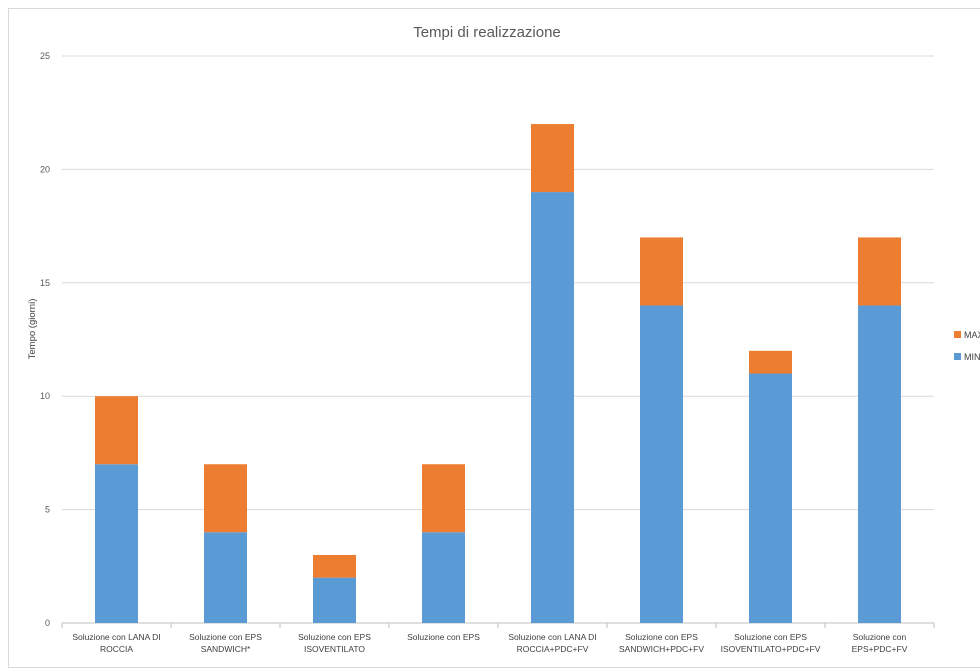 Image resolution: width=980 pixels, height=669 pixels. I want to click on category-label: ISOVENTILATO+PDC+FV, so click(771, 649).